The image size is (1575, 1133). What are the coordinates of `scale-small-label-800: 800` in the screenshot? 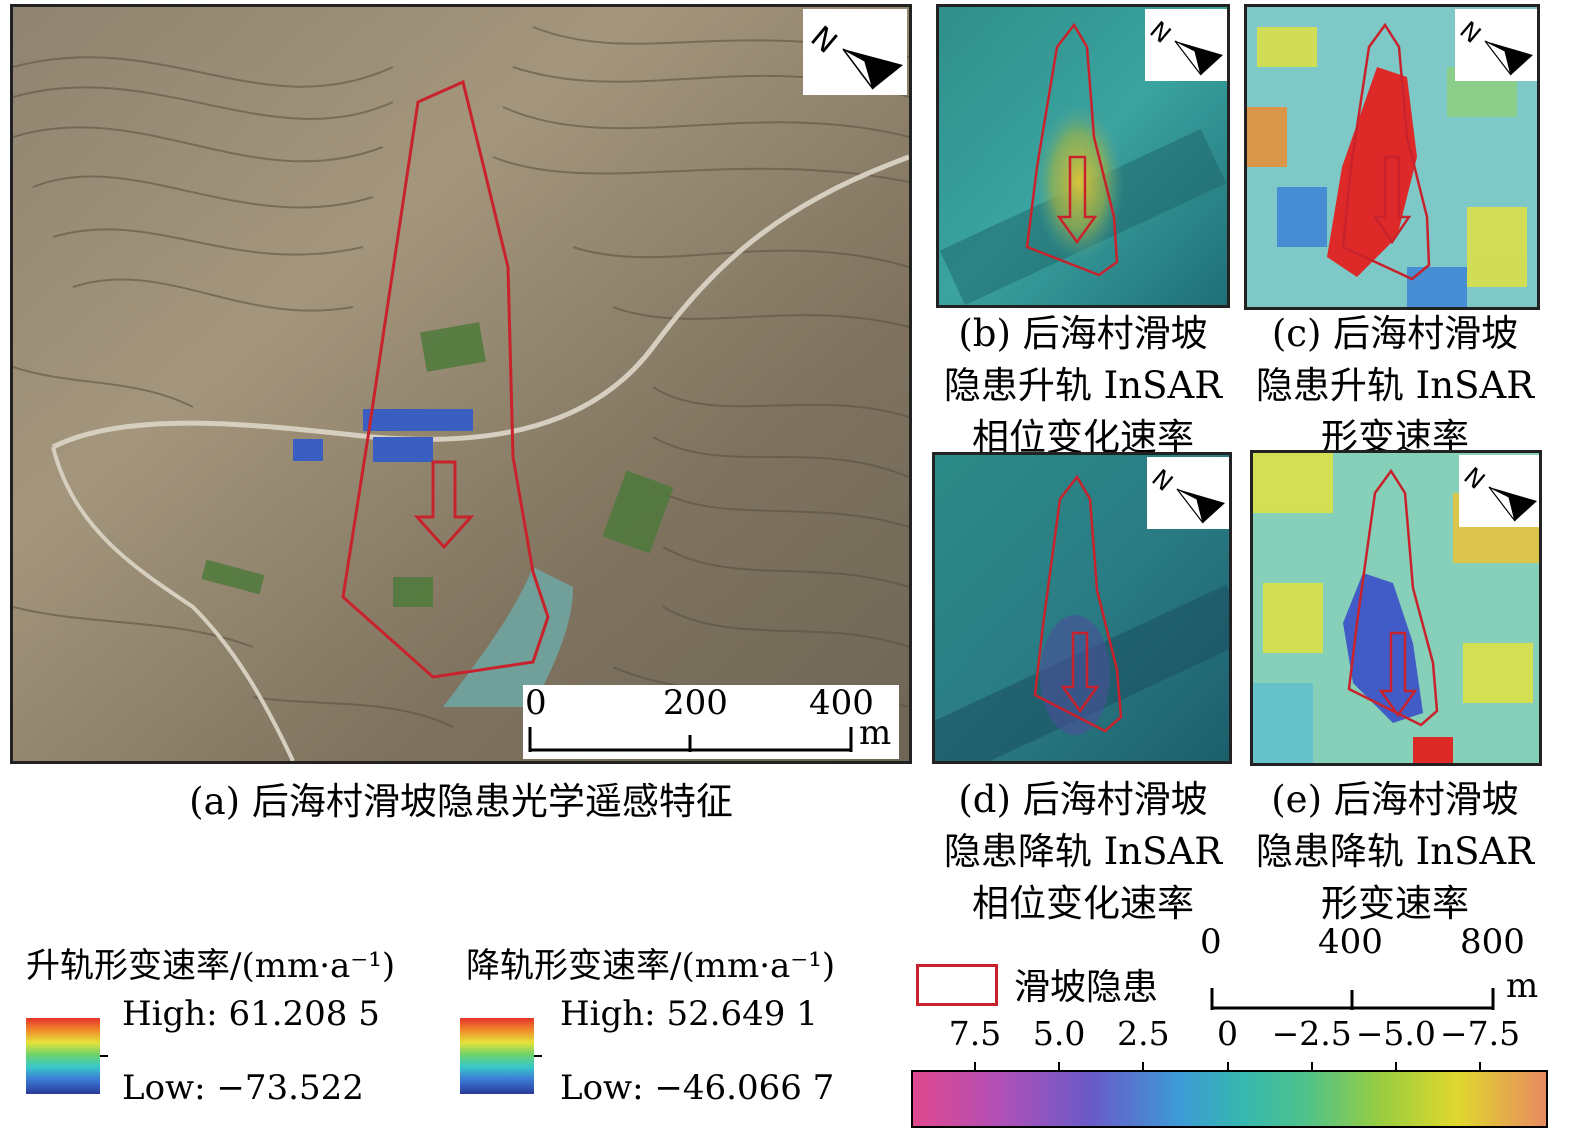 It's located at (1492, 942).